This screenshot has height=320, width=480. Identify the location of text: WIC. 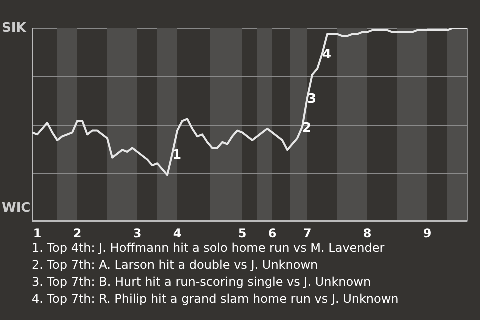
(16, 209).